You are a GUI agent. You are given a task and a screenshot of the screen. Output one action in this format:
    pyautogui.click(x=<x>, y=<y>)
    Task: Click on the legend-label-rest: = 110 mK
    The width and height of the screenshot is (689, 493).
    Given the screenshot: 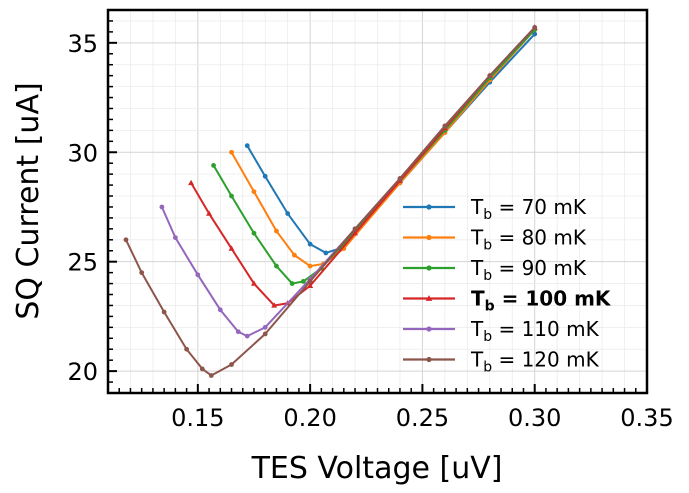 What is the action you would take?
    pyautogui.click(x=545, y=329)
    